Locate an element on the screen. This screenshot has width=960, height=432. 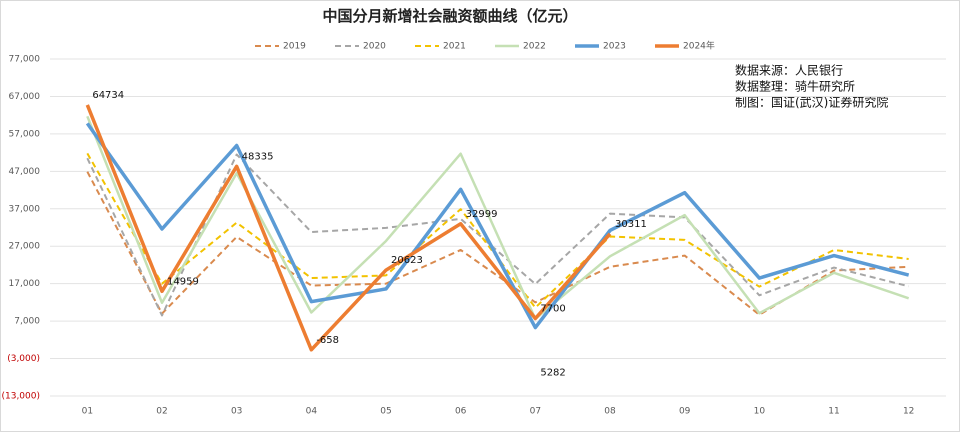
x-tick-label: 04 is located at coordinates (312, 412).